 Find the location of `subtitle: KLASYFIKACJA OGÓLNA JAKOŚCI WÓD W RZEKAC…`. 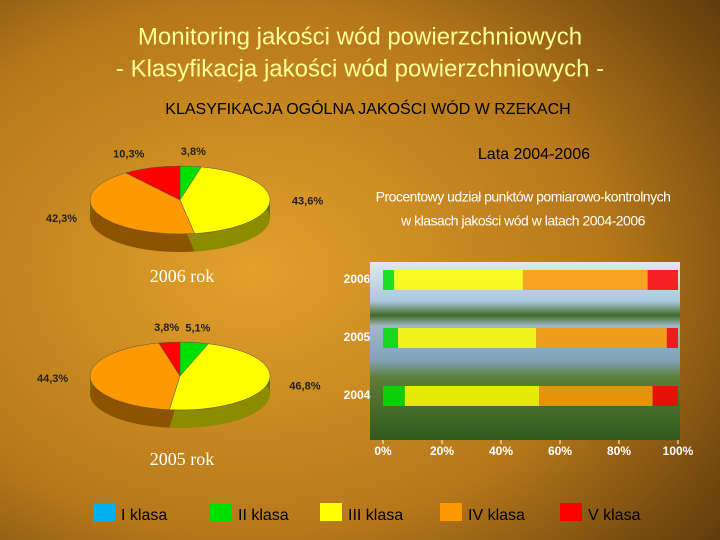

subtitle: KLASYFIKACJA OGÓLNA JAKOŚCI WÓD W RZEKAC… is located at coordinates (367, 108).